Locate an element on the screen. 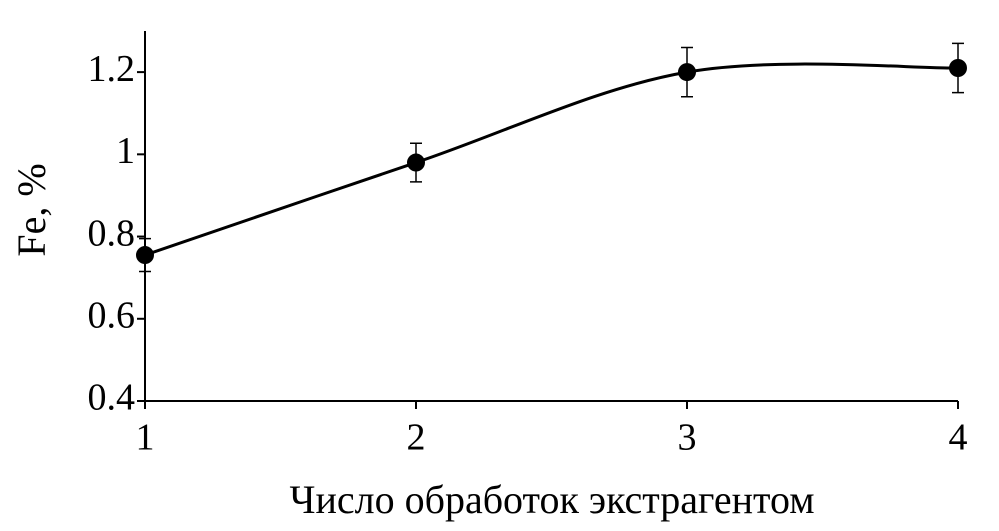  y-tick-label: 0.8 is located at coordinates (112, 233).